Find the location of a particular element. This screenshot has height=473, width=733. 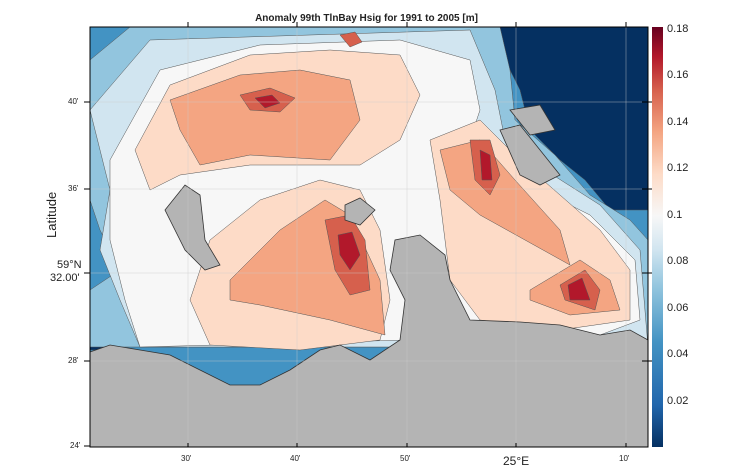

x-tick: 30' is located at coordinates (186, 458).